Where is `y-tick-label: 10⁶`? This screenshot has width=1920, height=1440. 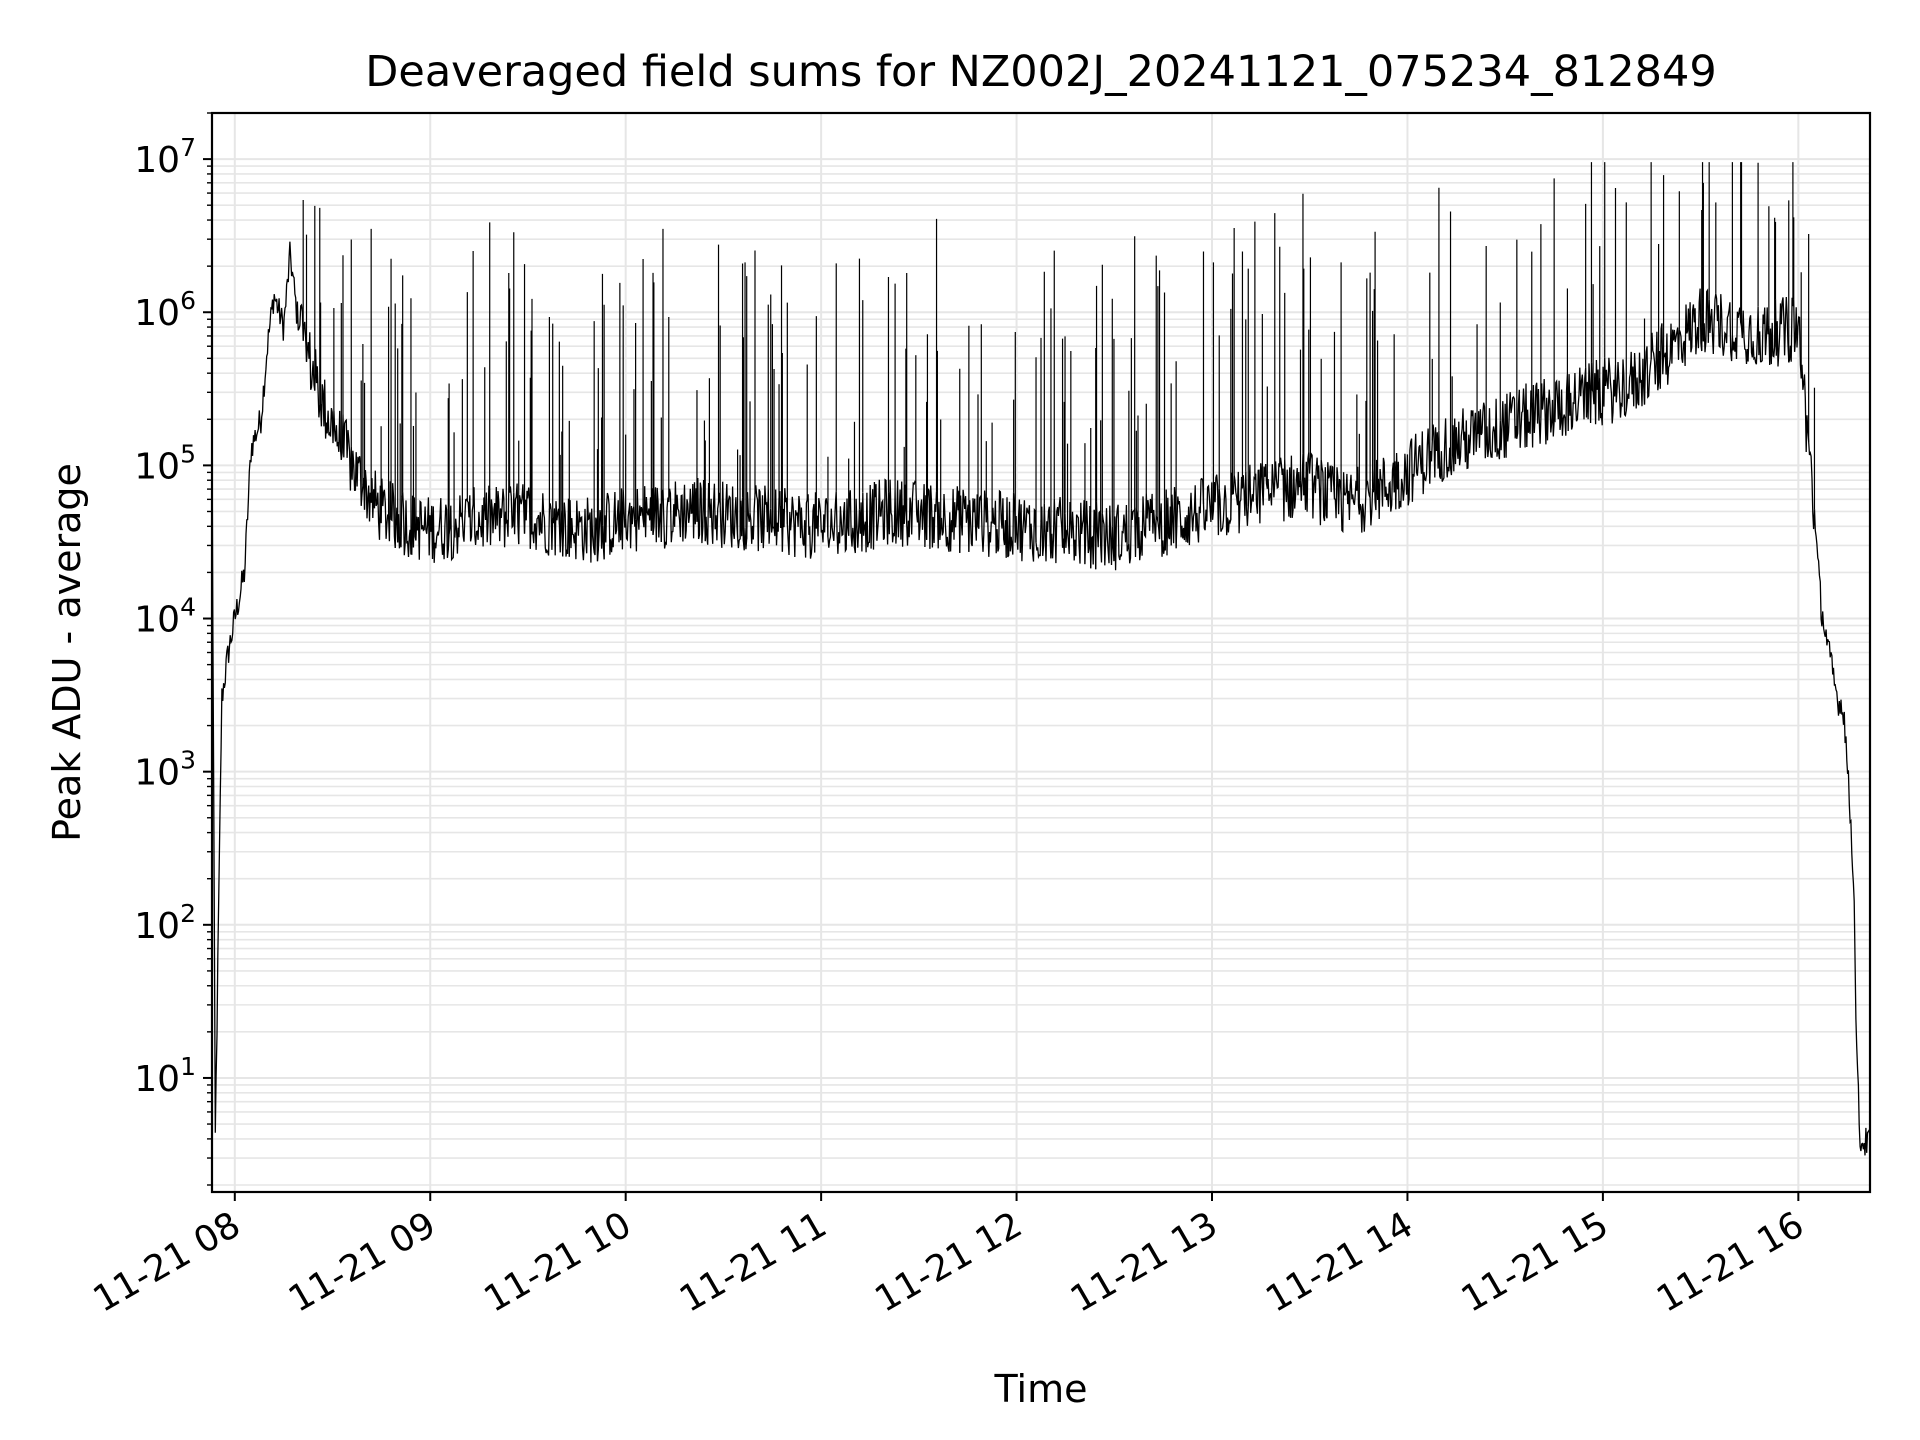
y-tick-label: 10⁶ is located at coordinates (165, 310).